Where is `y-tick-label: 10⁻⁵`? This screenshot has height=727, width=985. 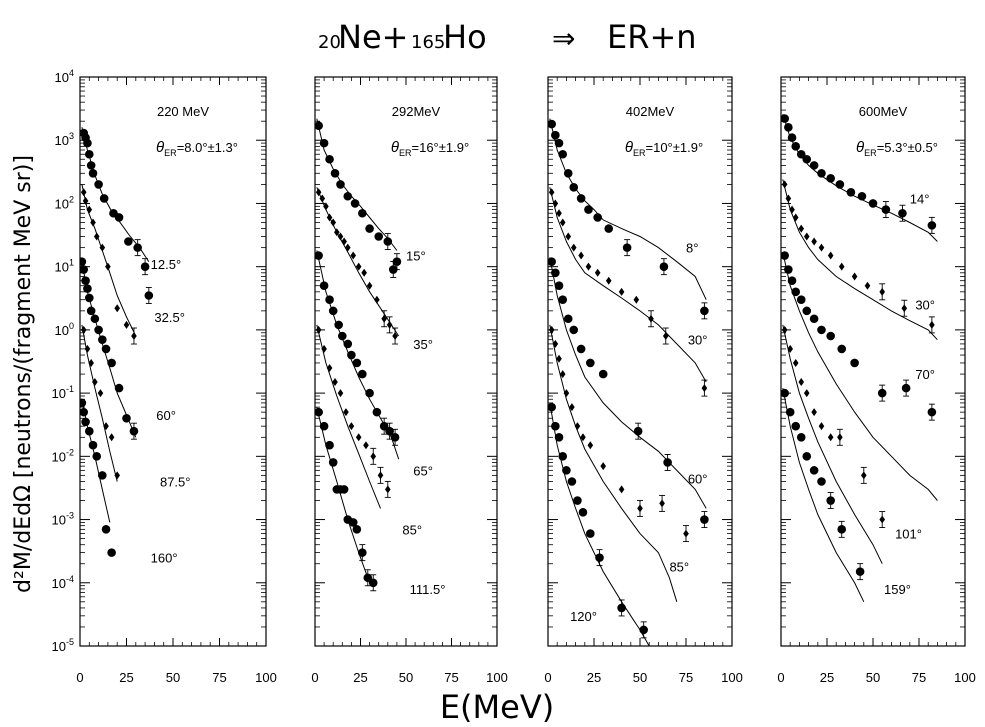 y-tick-label: 10⁻⁵ is located at coordinates (63, 645).